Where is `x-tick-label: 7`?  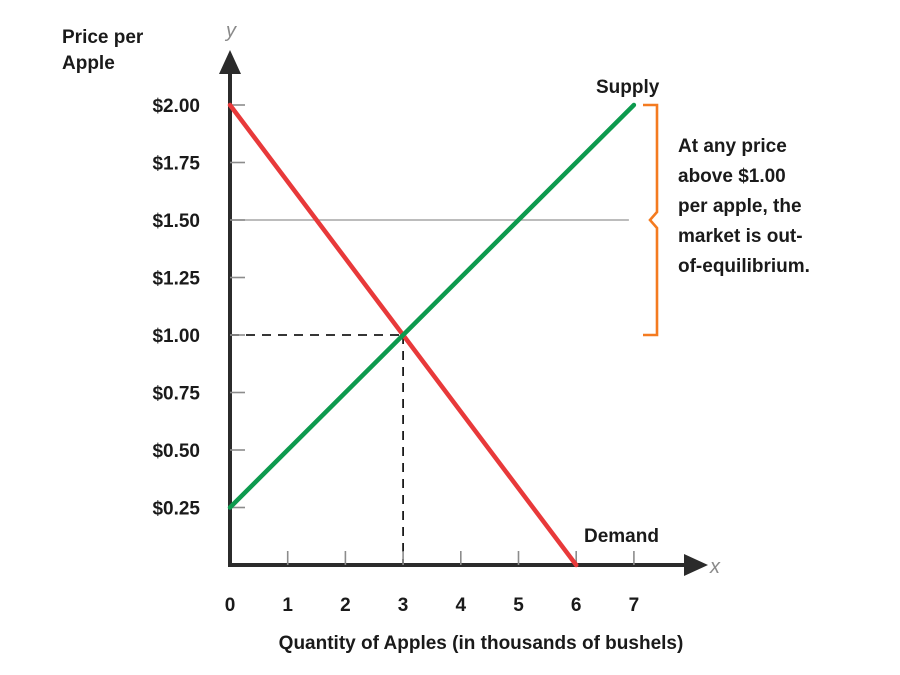
x-tick-label: 7 is located at coordinates (634, 605).